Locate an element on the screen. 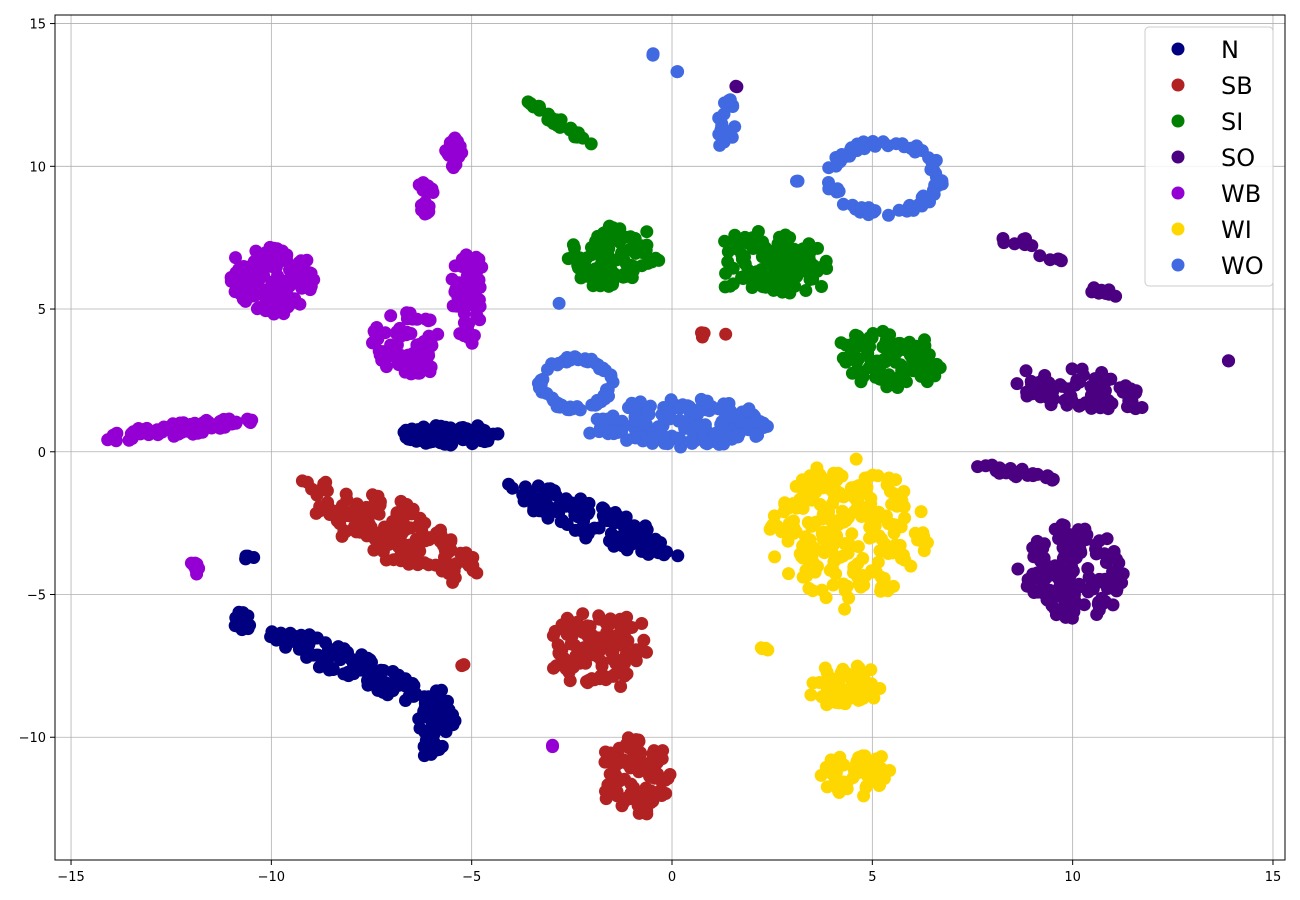 The image size is (1300, 900). y-tick-label: −5 is located at coordinates (36, 596).